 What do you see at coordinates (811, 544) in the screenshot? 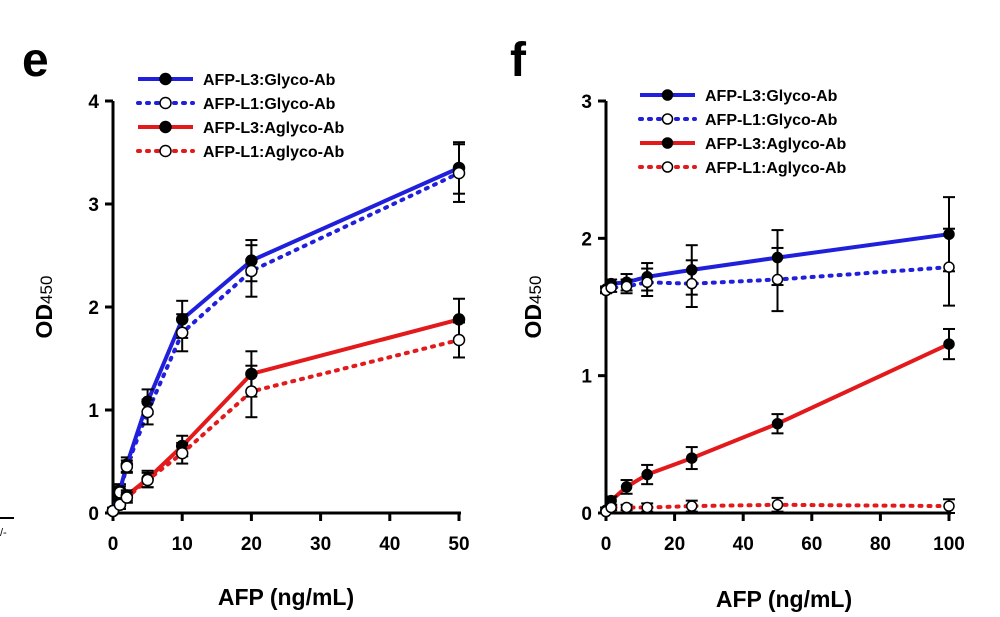
I see `x-tick-label: 60` at bounding box center [811, 544].